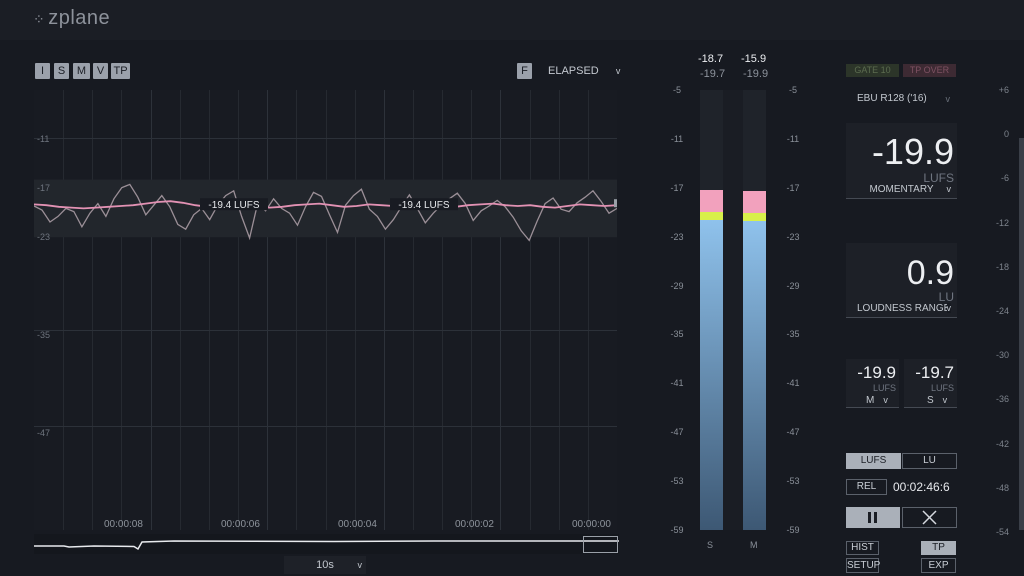 The height and width of the screenshot is (576, 1024). Describe the element at coordinates (325, 205) in the screenshot. I see `short-term-series-line` at that location.